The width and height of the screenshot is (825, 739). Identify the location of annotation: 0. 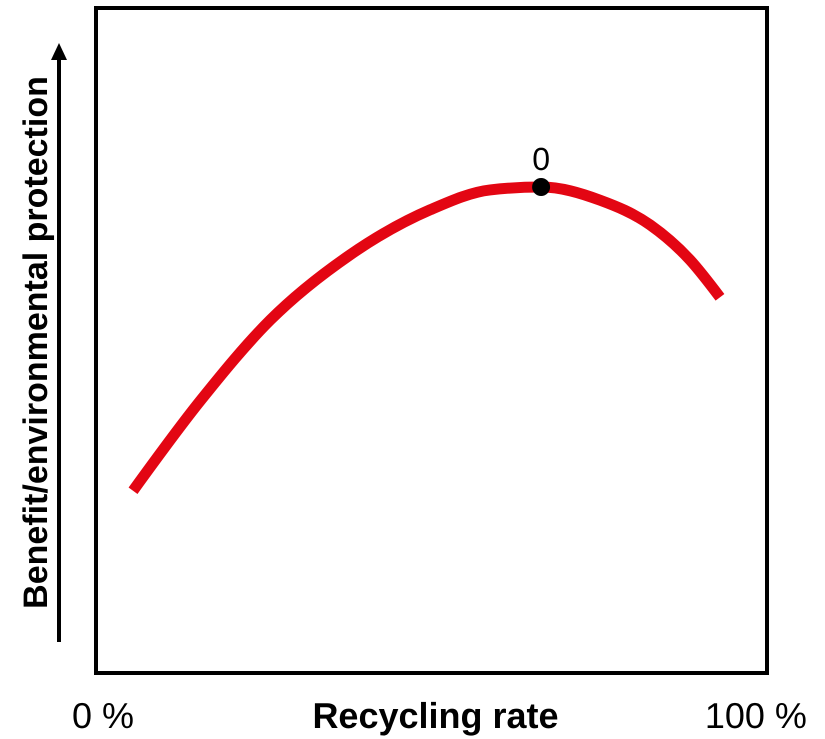
(541, 159).